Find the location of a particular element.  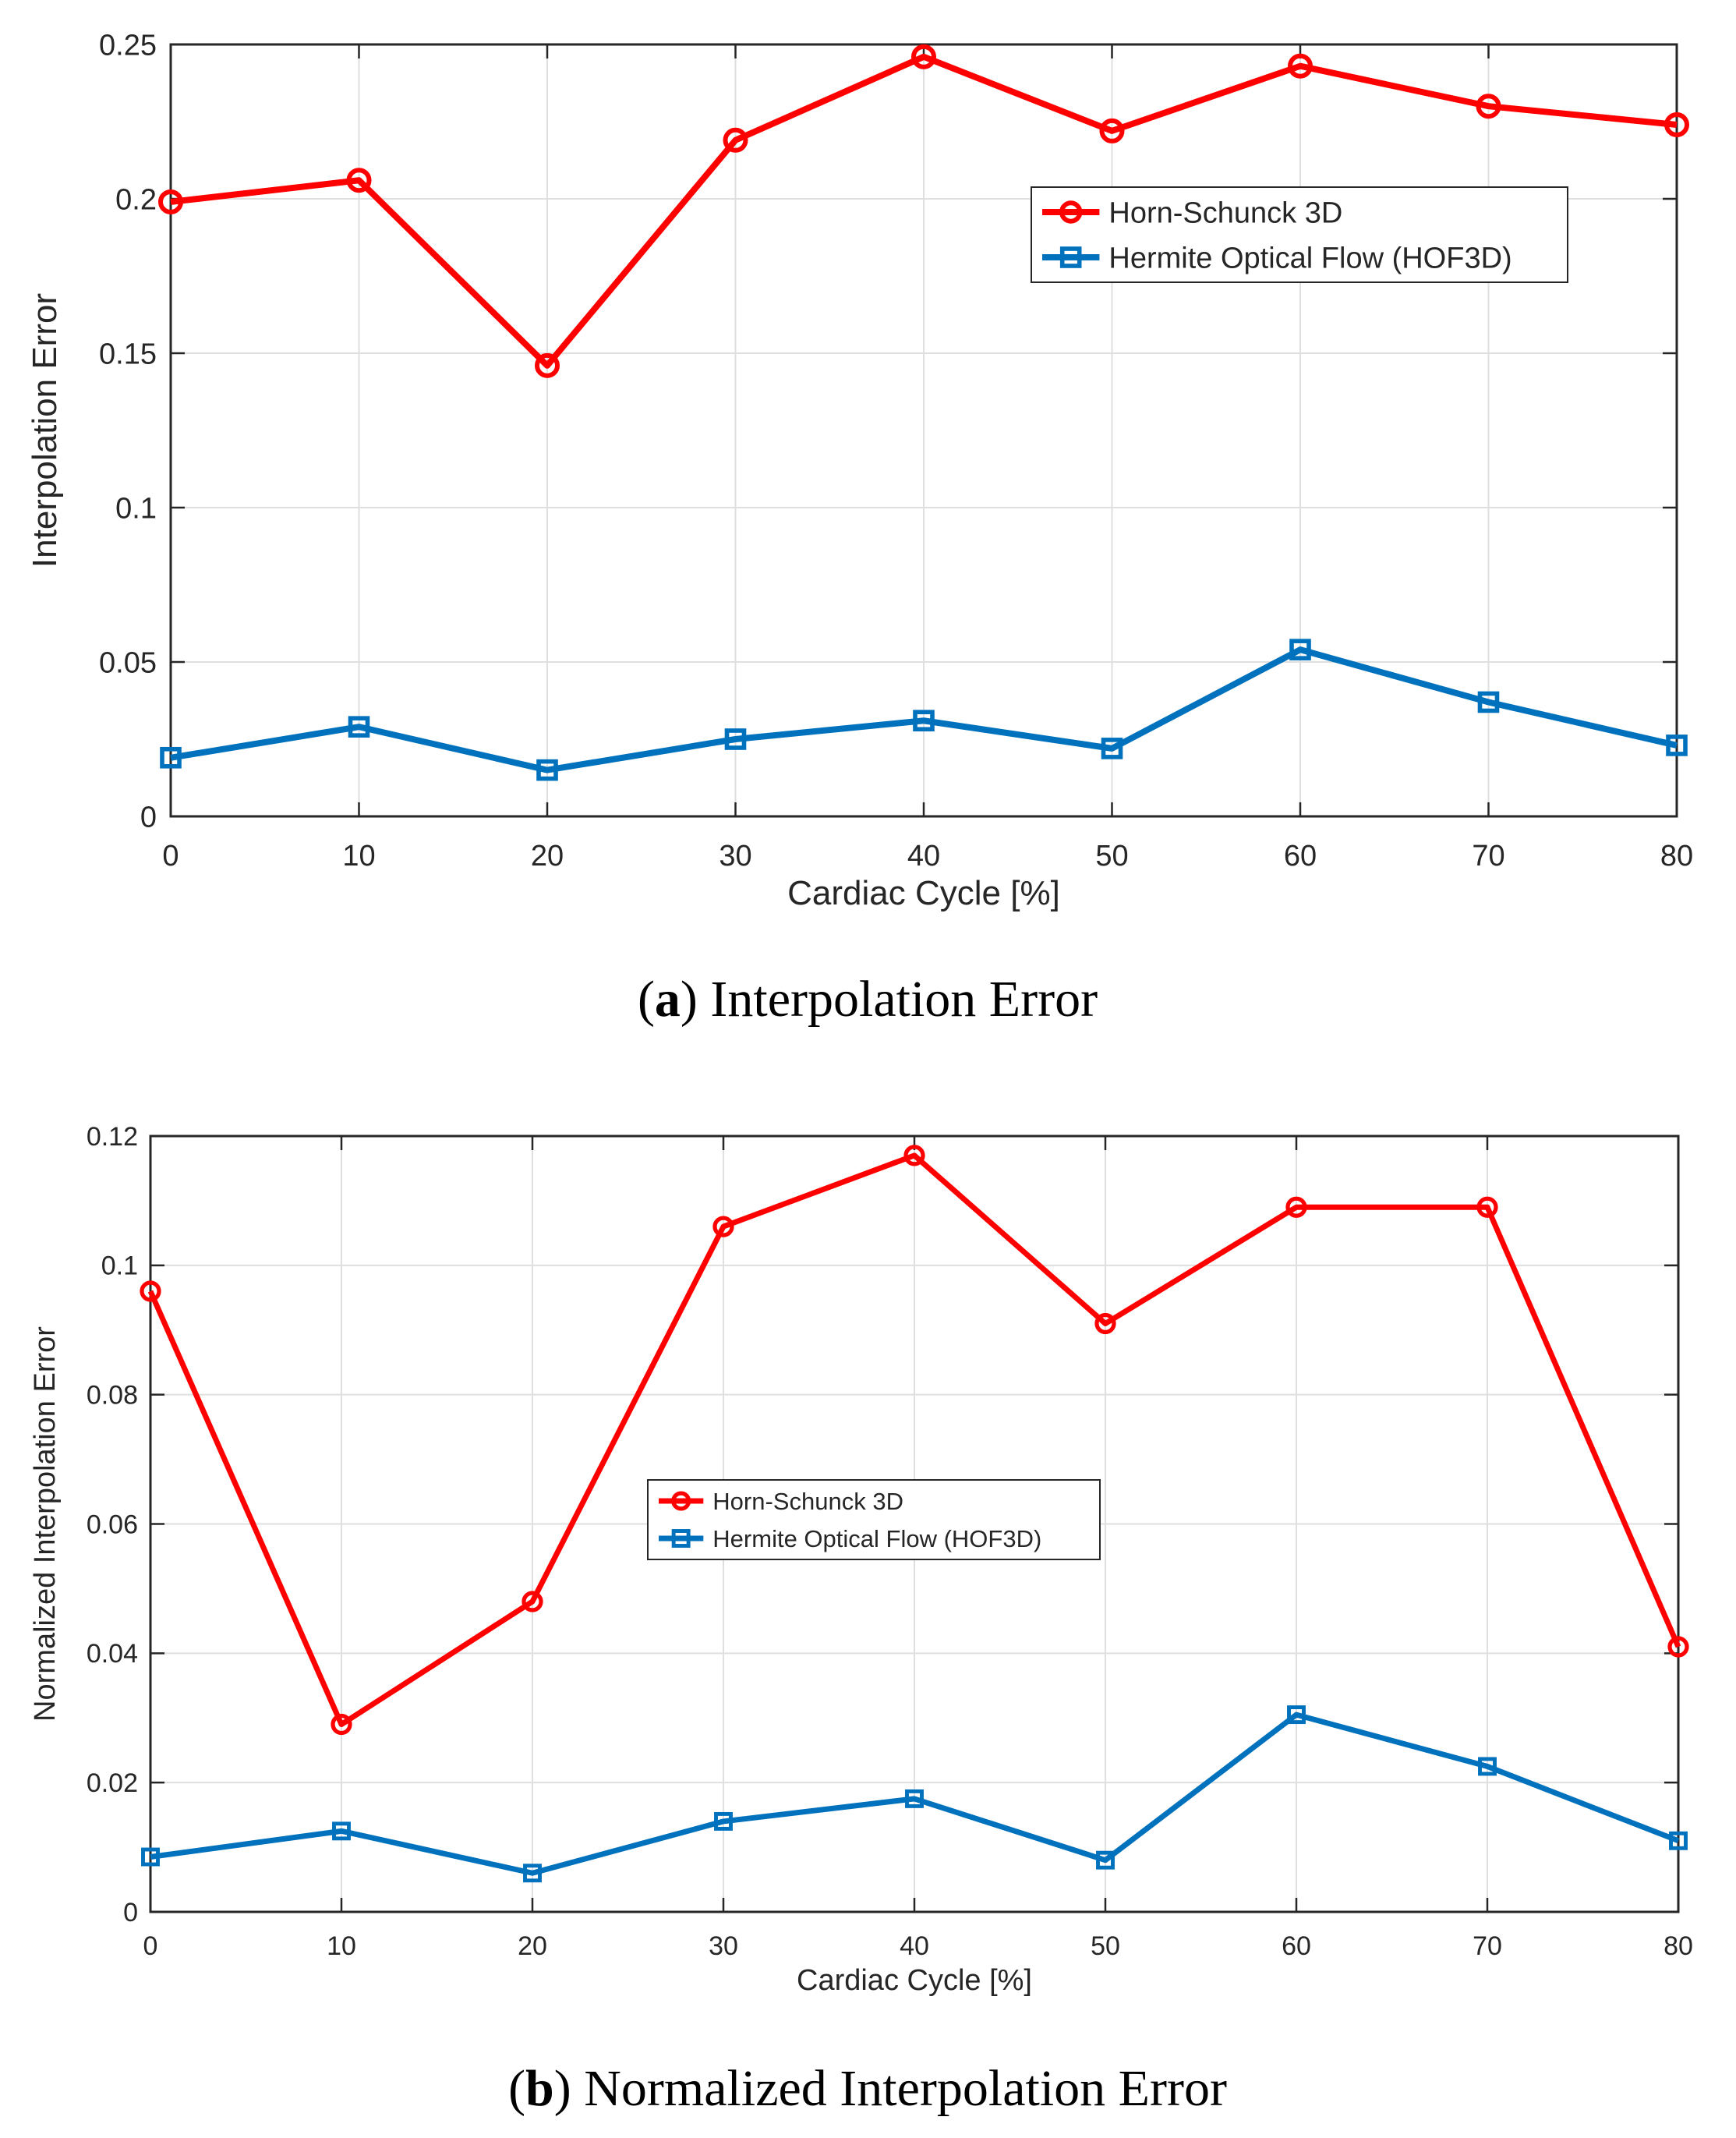

caption-b-paren-close: ) is located at coordinates (569, 2088).